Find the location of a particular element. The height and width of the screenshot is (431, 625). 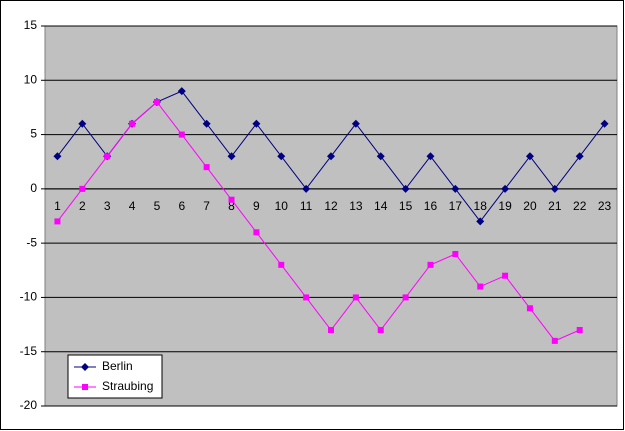

y-tick-label: -10 is located at coordinates (29, 297).